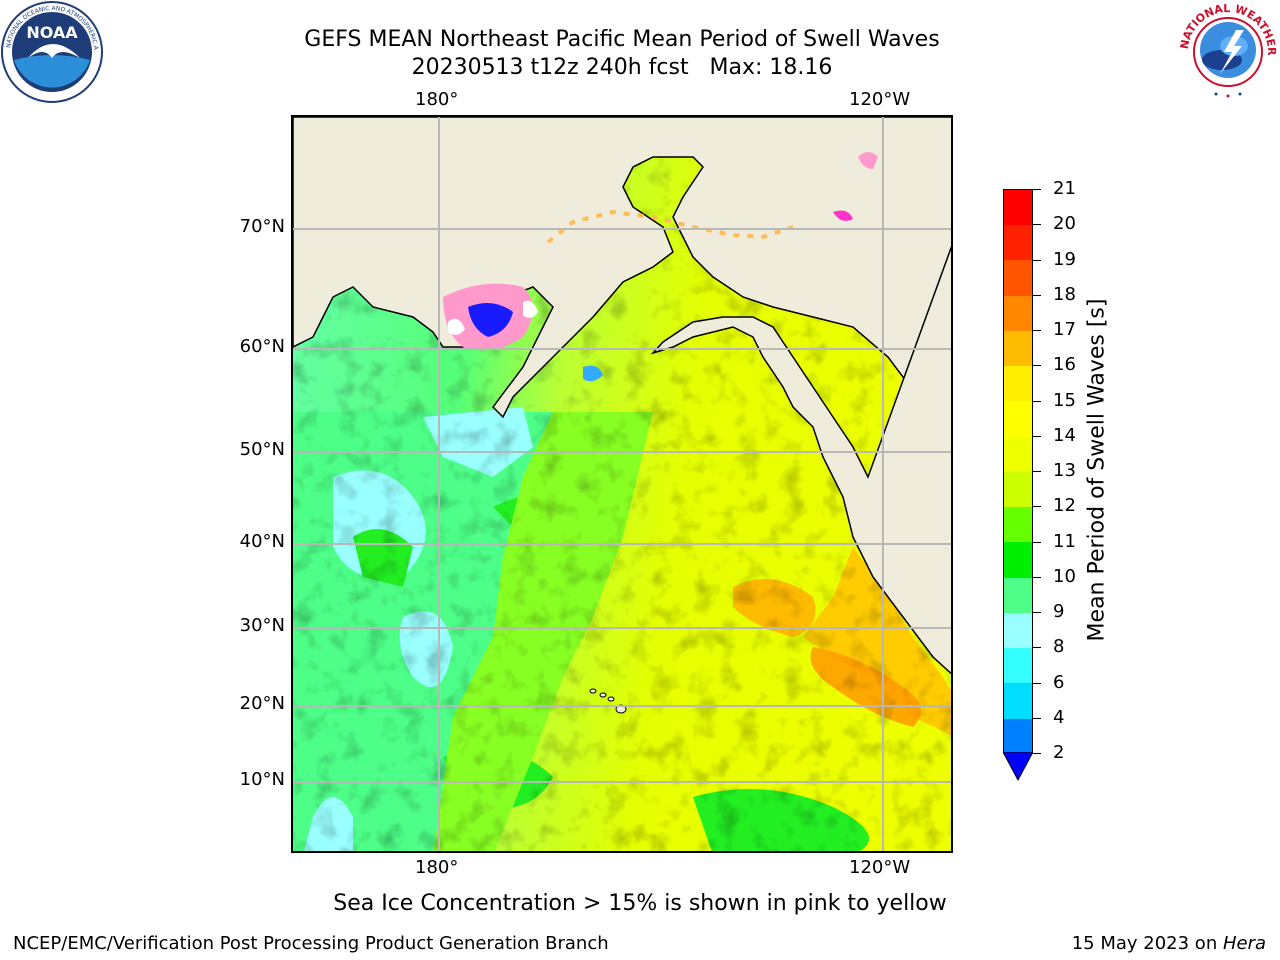  I want to click on colorbar-tick-label: 15, so click(1064, 400).